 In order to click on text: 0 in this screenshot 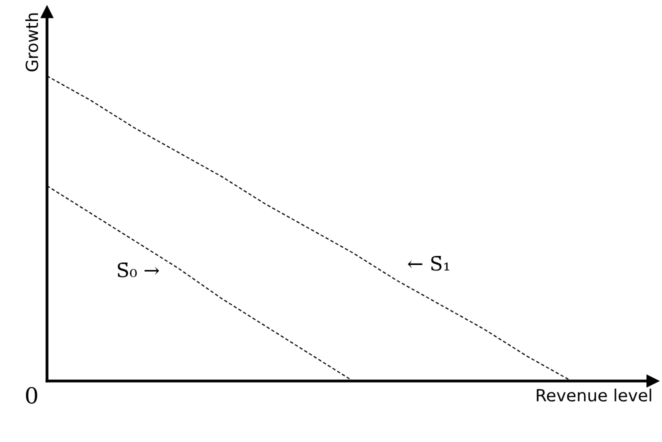, I will do `click(32, 395)`.